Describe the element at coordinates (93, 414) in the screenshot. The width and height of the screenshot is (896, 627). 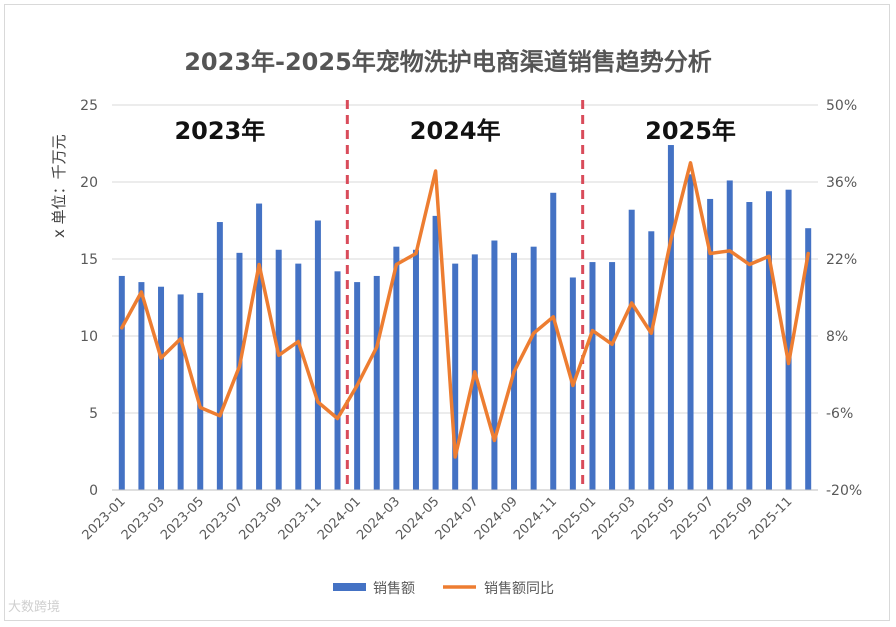
I see `y-left-tick-label: 5` at that location.